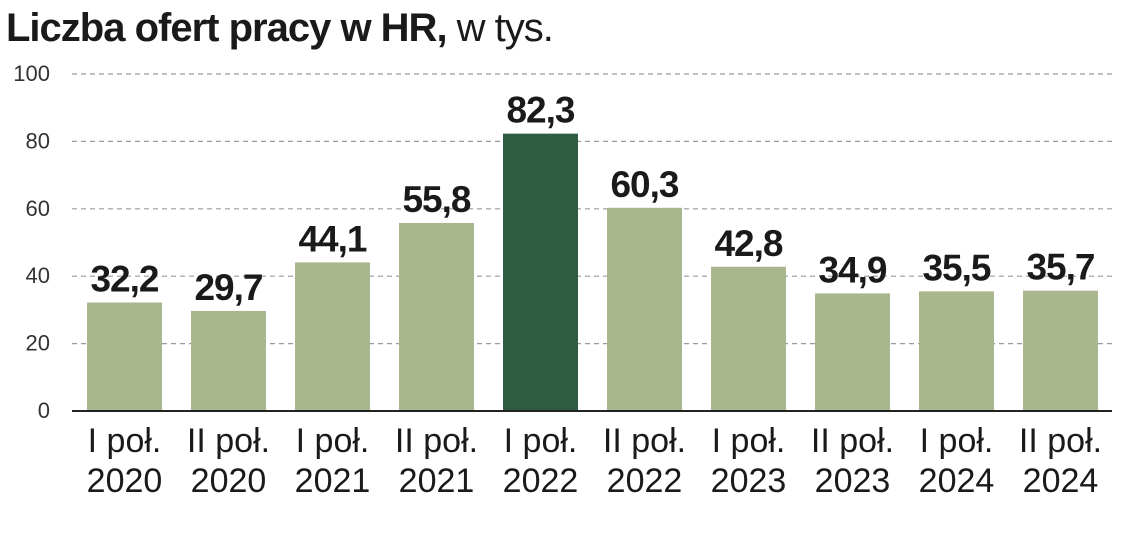 The width and height of the screenshot is (1128, 548). What do you see at coordinates (436, 199) in the screenshot?
I see `data-label: 55,8` at bounding box center [436, 199].